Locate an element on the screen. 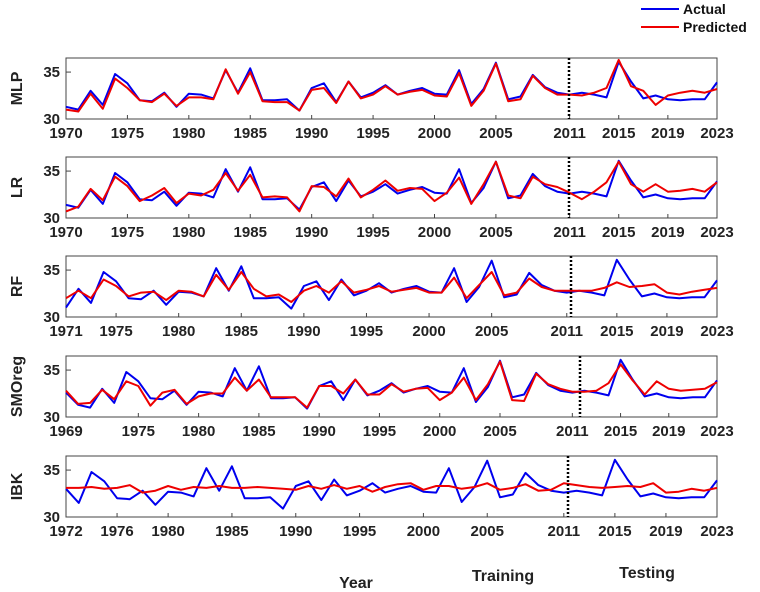  x-axis-label: Year is located at coordinates (356, 583).